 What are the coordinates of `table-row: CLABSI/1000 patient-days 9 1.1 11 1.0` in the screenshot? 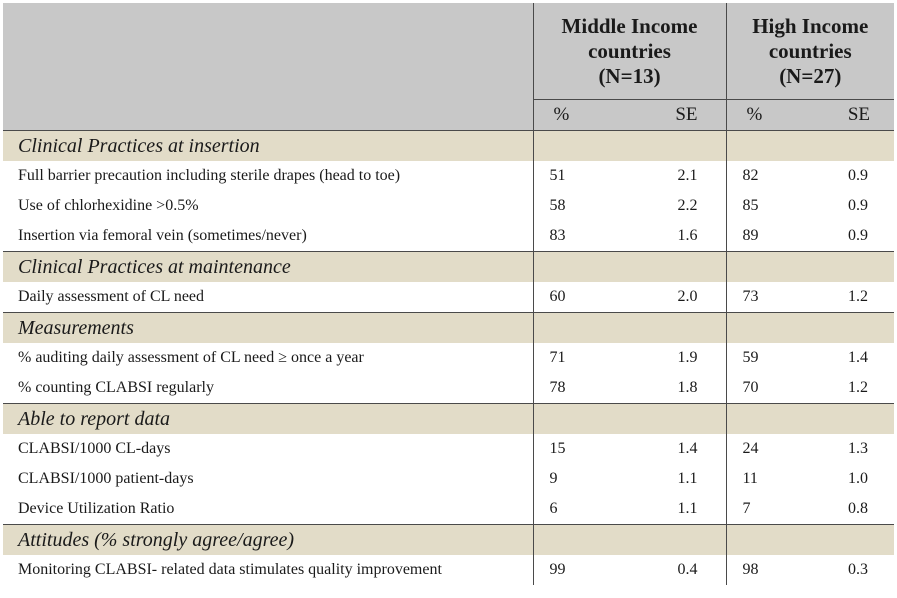 It's located at (448, 479).